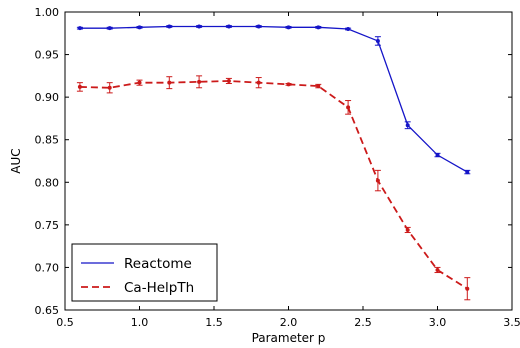 The image size is (520, 348). I want to click on y-tick-label: 0.95, so click(47, 55).